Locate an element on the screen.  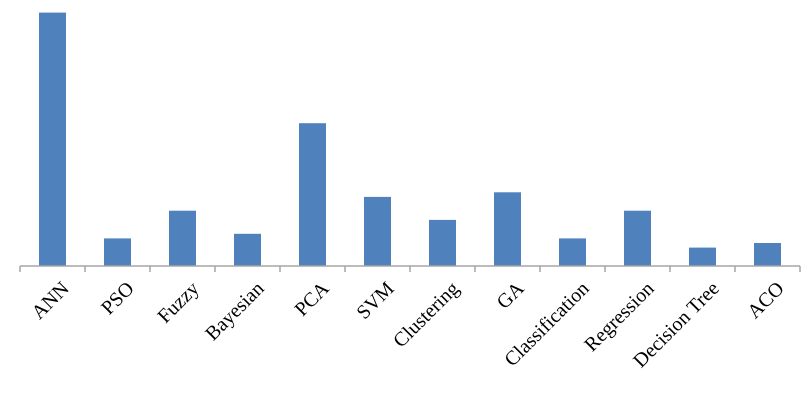
bar-classification is located at coordinates (572, 252).